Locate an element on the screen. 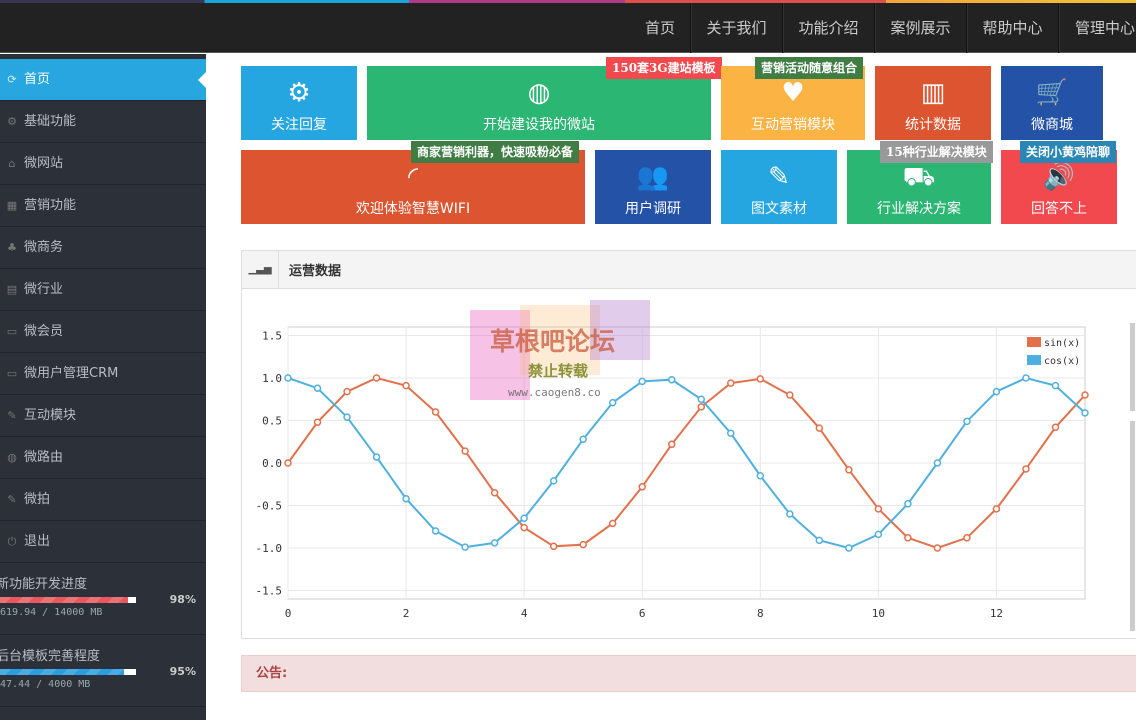  tile-badge: 营销活动随意组合 is located at coordinates (809, 68).